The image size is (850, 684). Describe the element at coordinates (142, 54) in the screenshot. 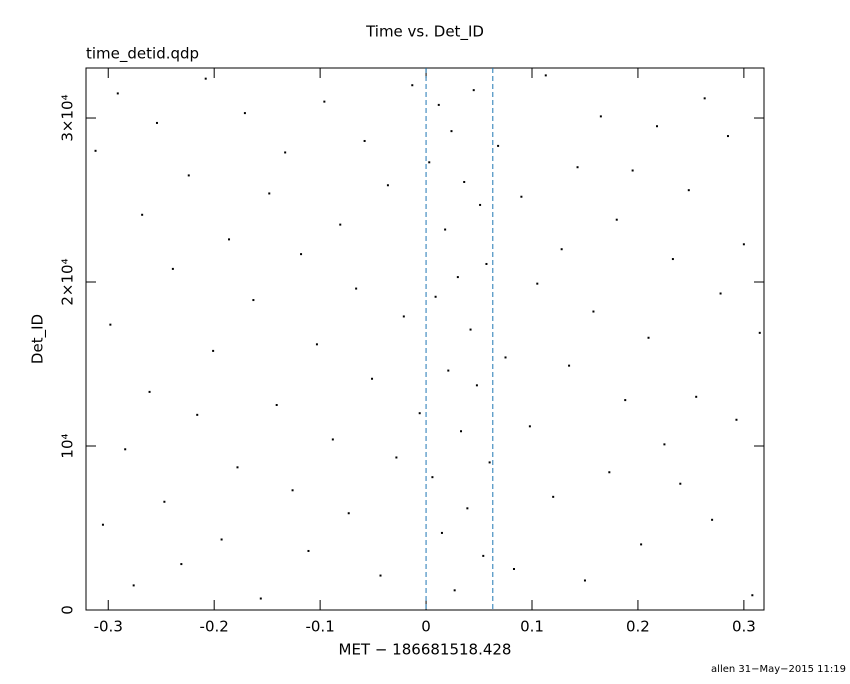

I see `chart-subtitle: time_detid.qdp` at that location.